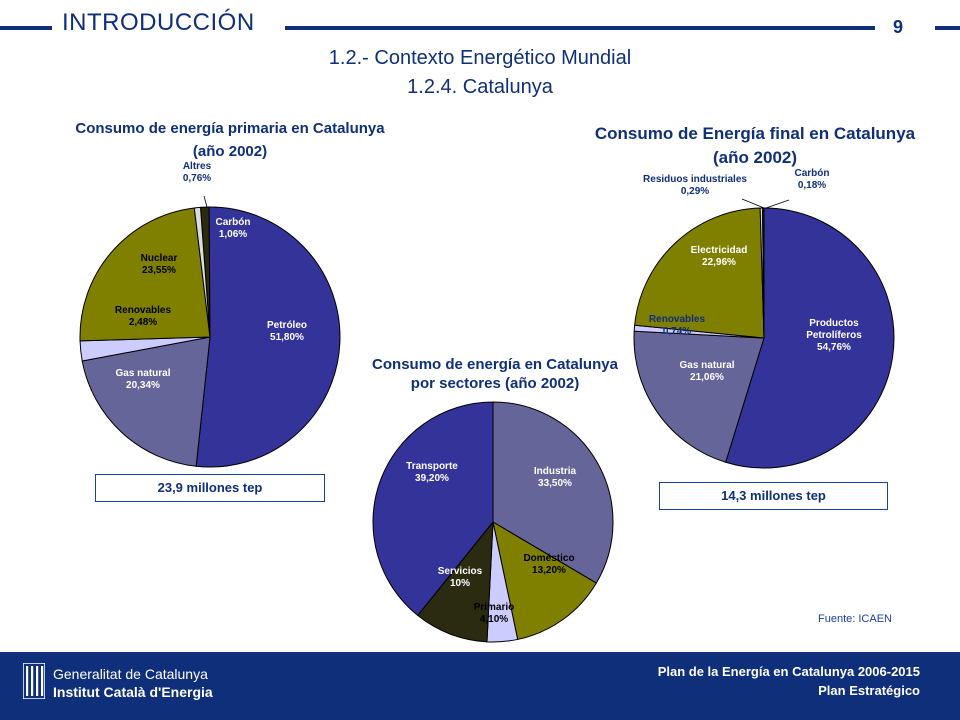 This screenshot has width=960, height=720. What do you see at coordinates (210, 488) in the screenshot?
I see `primary-total-box: 23,9 millones tep` at bounding box center [210, 488].